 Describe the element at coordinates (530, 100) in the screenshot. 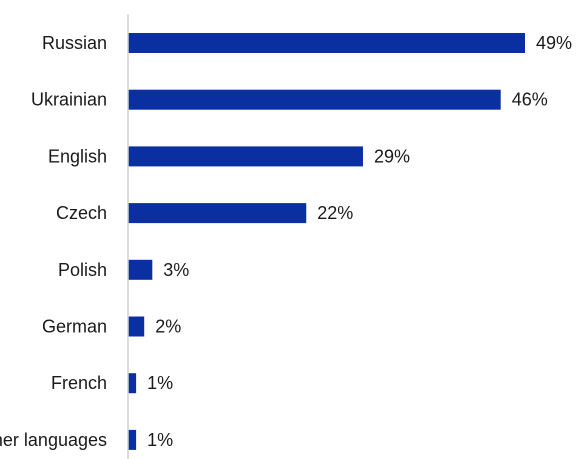

I see `value-label: 46%` at that location.